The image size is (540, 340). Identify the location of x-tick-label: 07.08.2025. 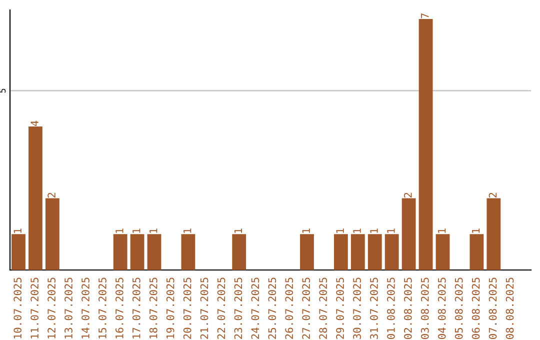
(492, 308).